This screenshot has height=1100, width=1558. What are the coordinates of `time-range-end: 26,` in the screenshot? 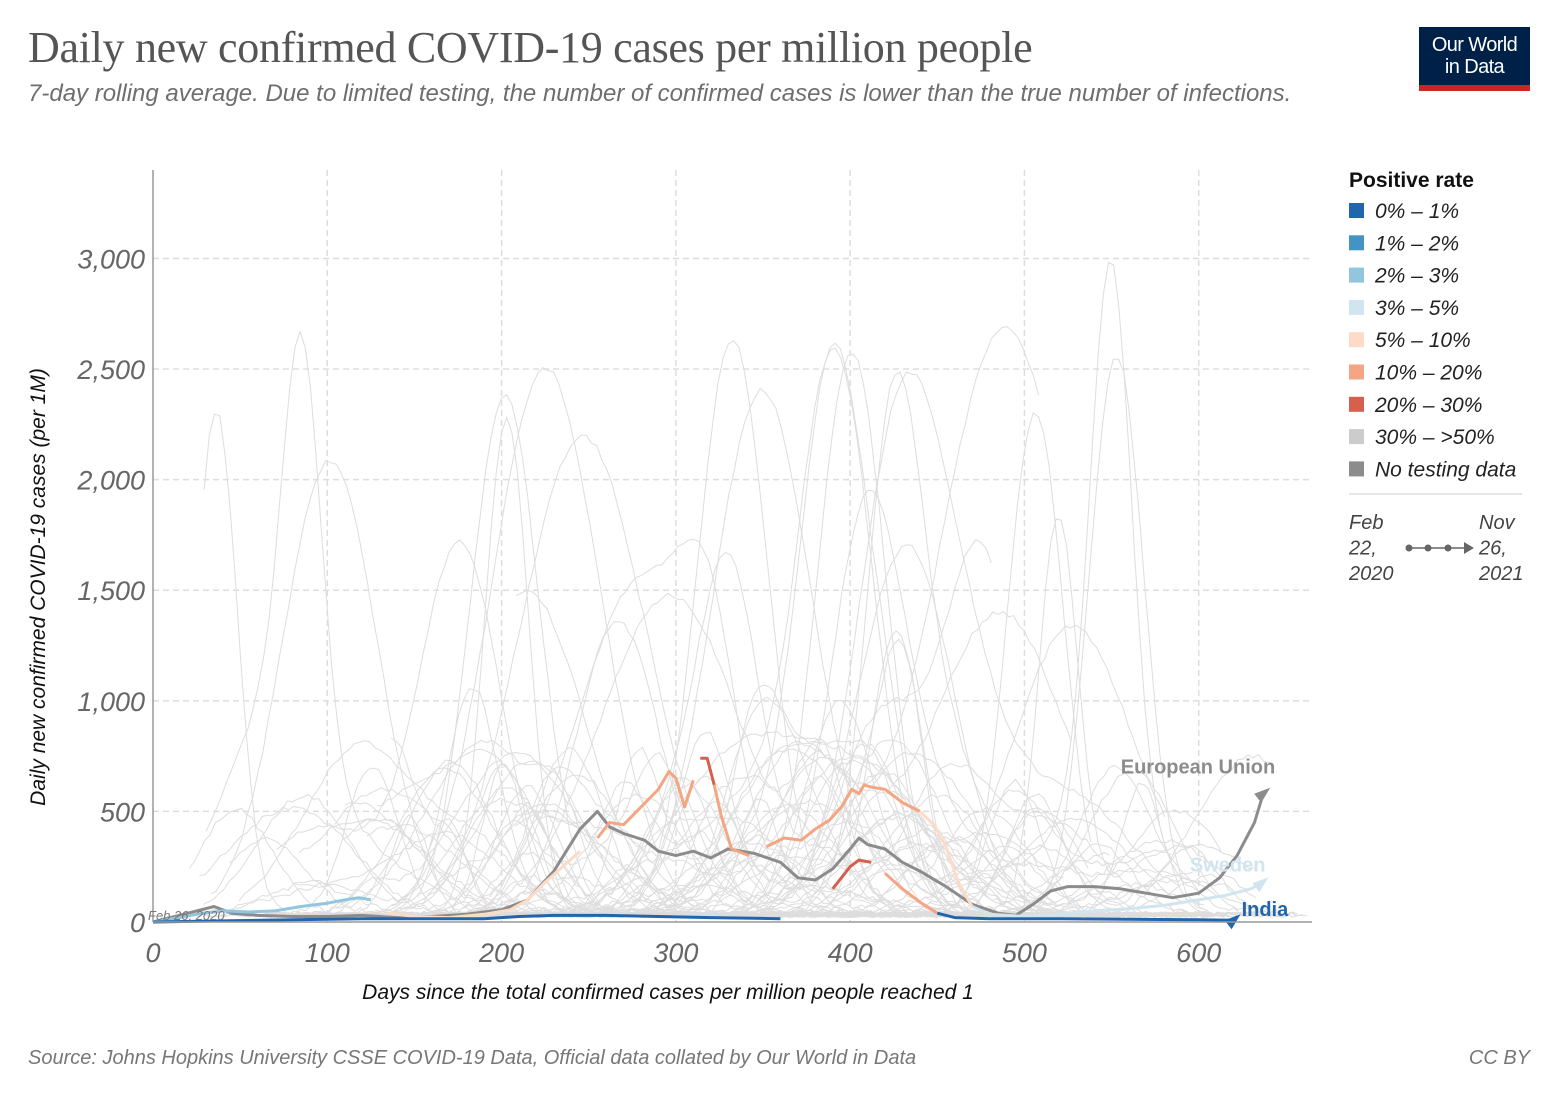 It's located at (1492, 549).